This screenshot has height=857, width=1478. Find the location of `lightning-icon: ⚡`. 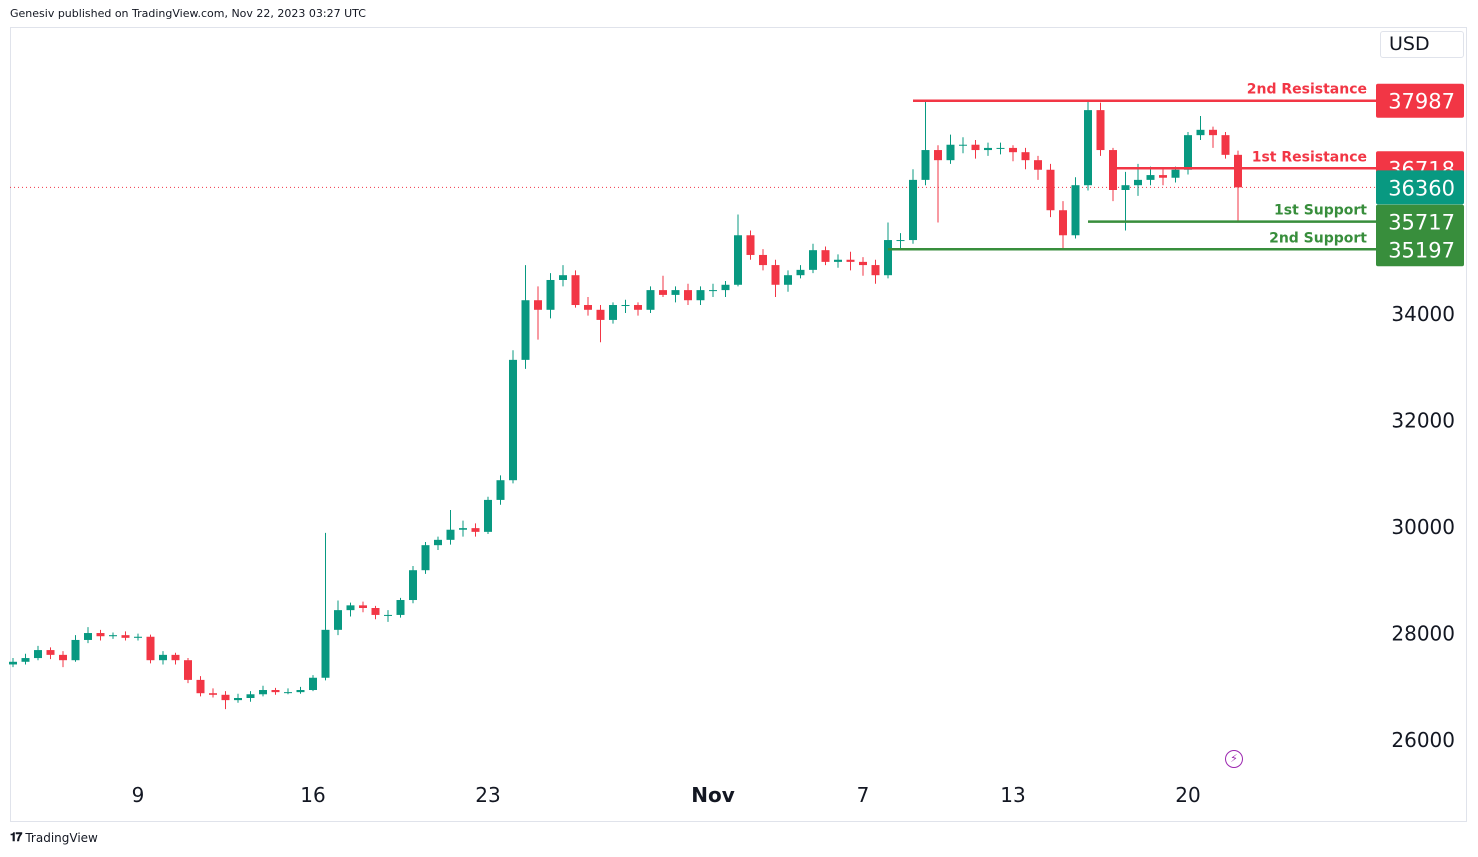

lightning-icon: ⚡ is located at coordinates (1234, 759).